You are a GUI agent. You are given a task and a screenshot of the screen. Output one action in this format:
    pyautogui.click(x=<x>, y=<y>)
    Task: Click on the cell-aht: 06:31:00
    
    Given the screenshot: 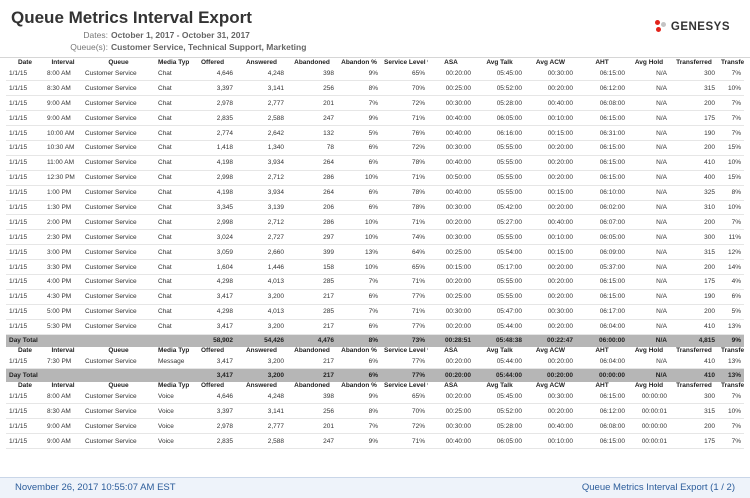 What is the action you would take?
    pyautogui.click(x=612, y=133)
    